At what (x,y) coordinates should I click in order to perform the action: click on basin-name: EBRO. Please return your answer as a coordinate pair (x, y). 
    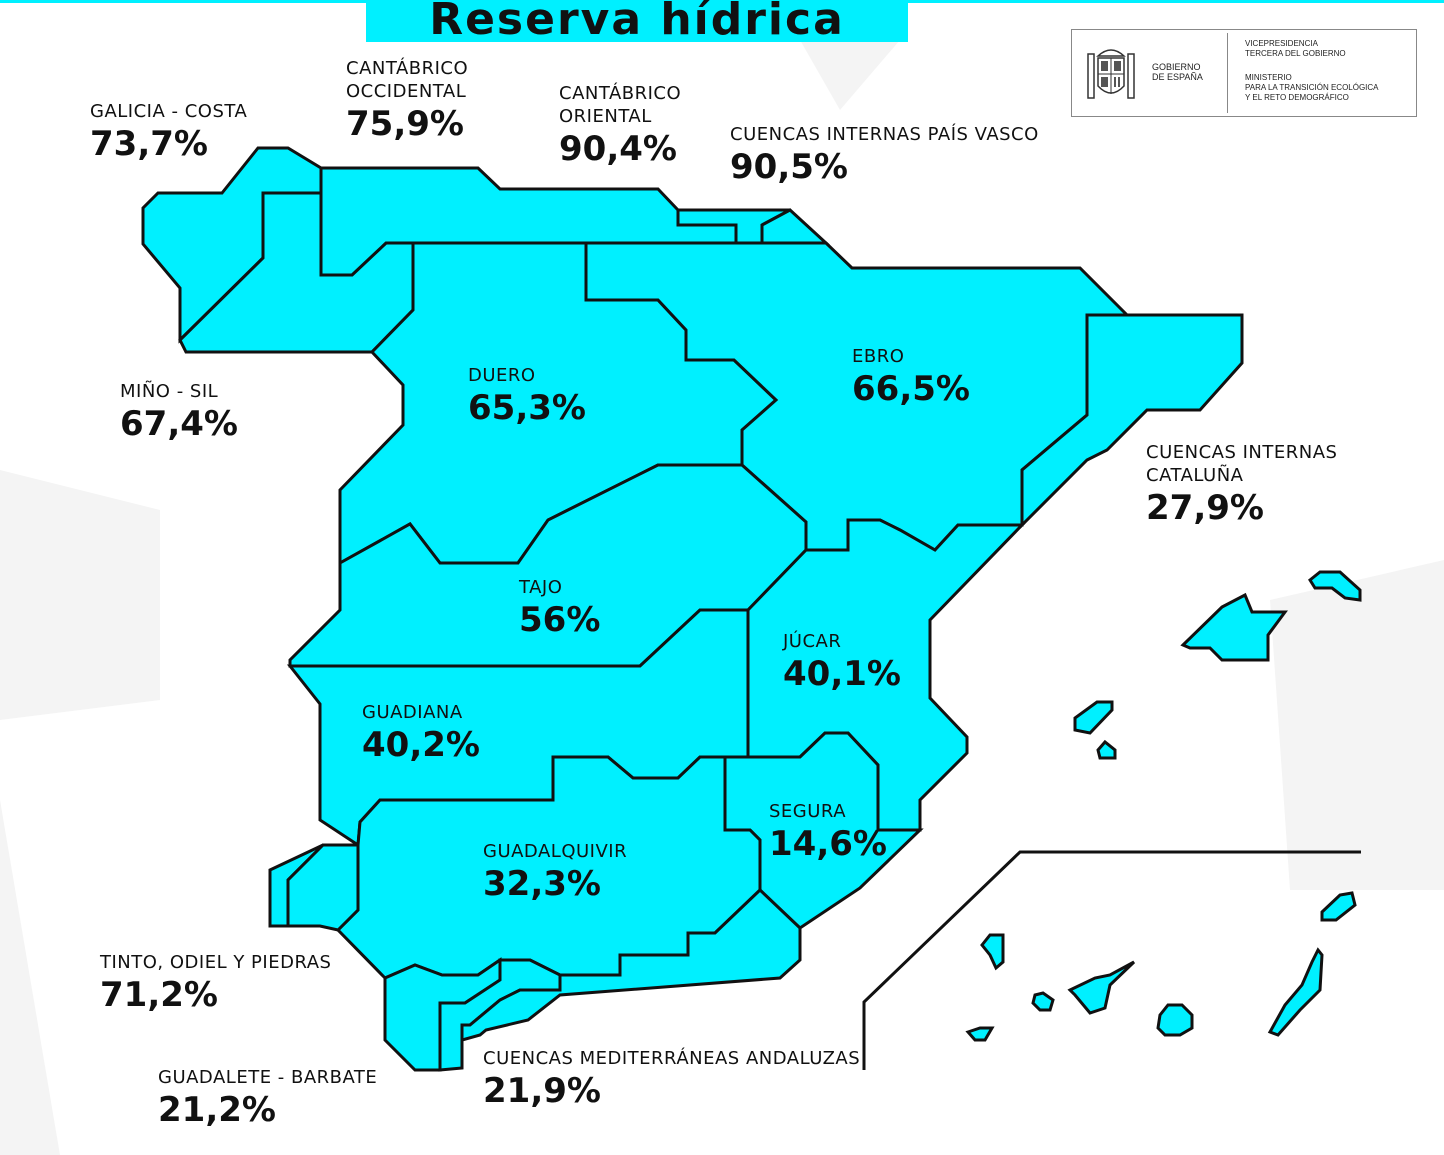
    Looking at the image, I should click on (878, 356).